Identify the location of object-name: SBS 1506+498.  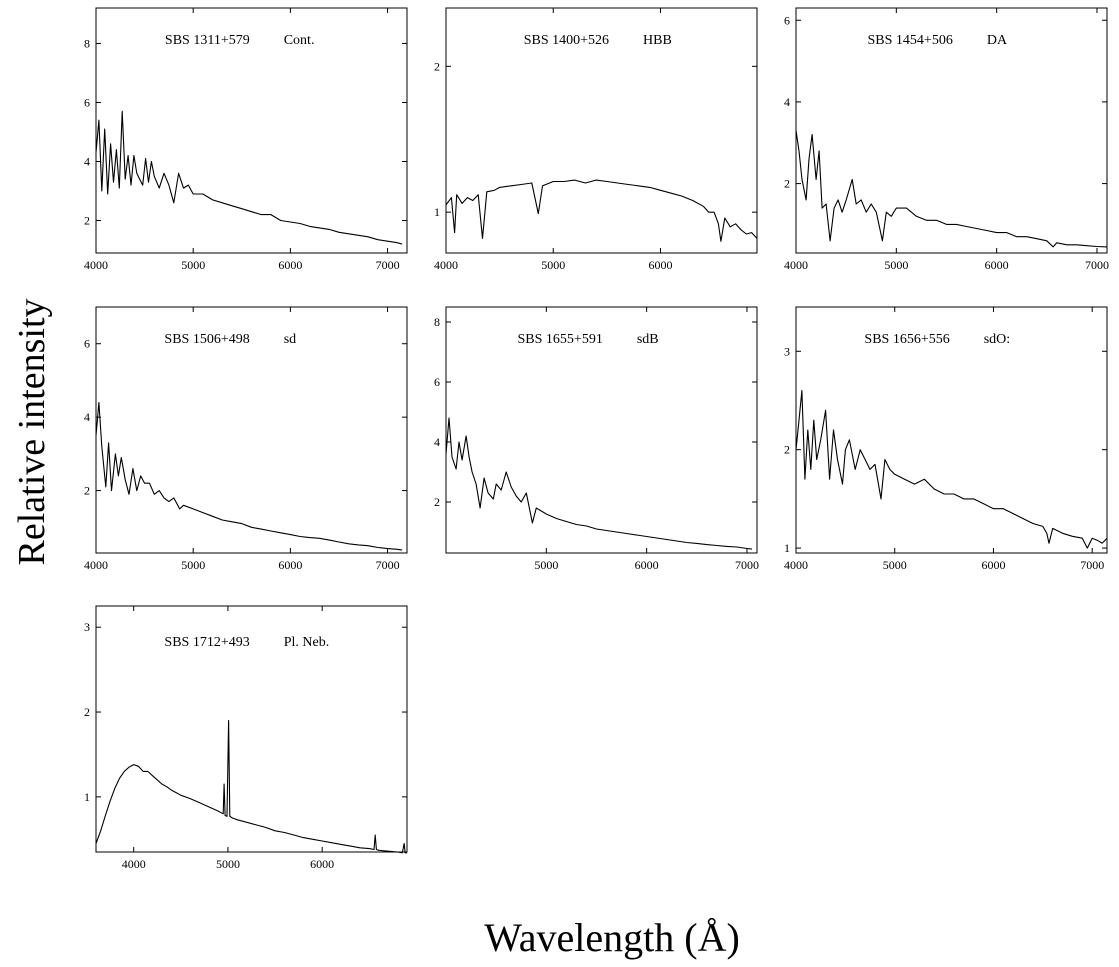
(206, 339).